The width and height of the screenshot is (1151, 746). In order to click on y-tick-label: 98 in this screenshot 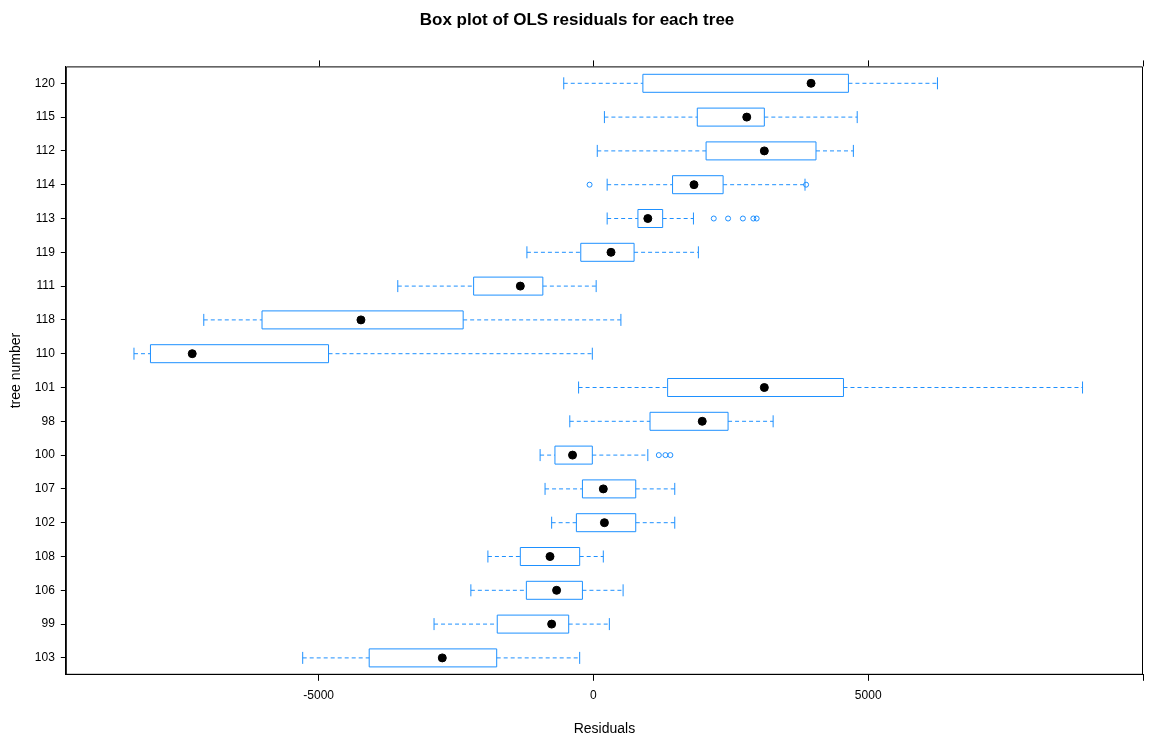, I will do `click(48, 420)`.